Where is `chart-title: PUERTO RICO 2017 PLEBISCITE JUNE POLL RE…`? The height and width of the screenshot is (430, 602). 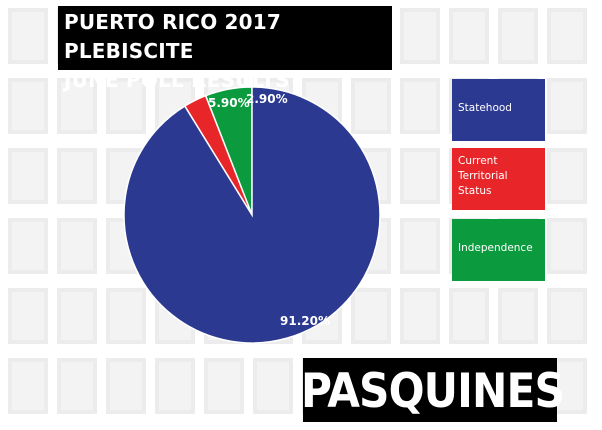
chart-title: PUERTO RICO 2017 PLEBISCITE JUNE POLL RE… is located at coordinates (225, 49).